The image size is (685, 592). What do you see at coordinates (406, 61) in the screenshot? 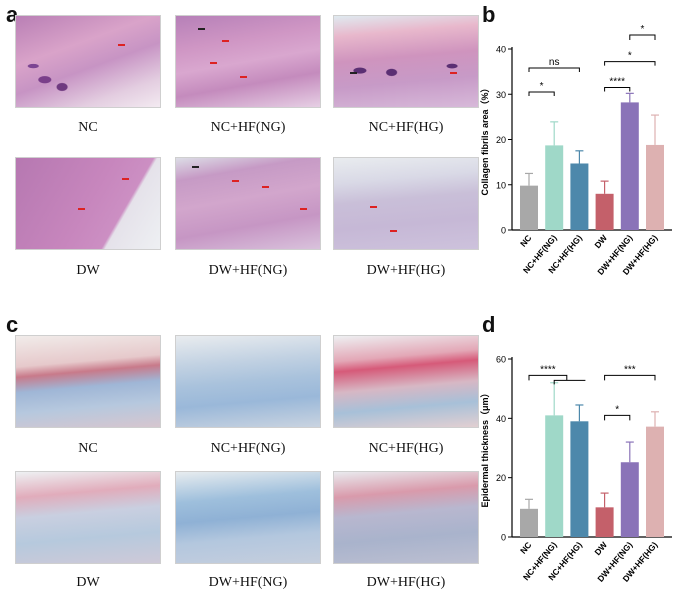
I see `micrograph-he-nc-hf-hg` at bounding box center [406, 61].